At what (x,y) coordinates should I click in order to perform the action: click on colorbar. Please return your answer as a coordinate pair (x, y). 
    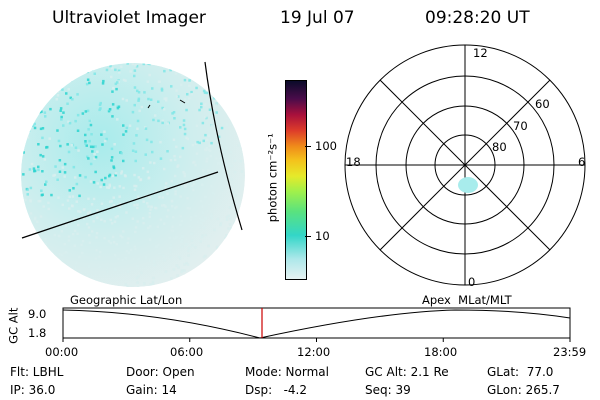
    Looking at the image, I should click on (296, 180).